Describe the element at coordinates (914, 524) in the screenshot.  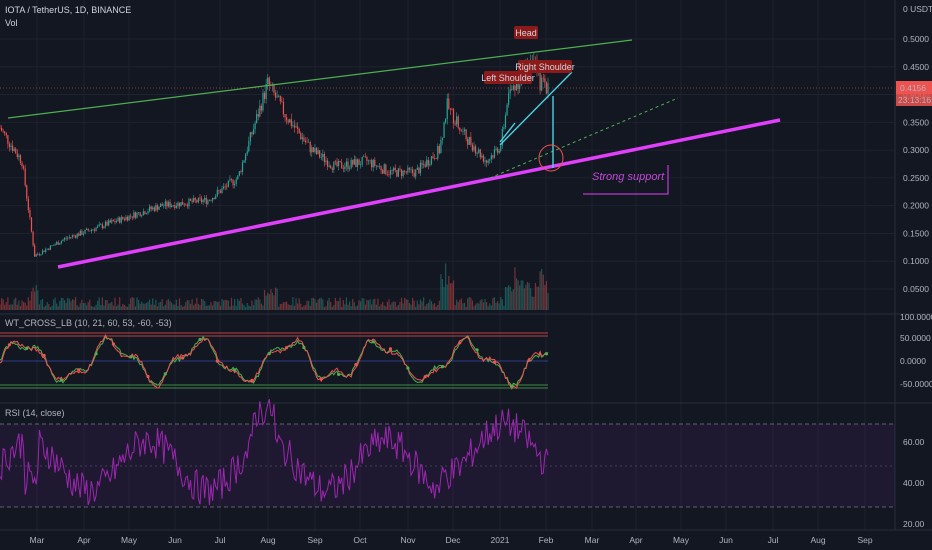
I see `rsi-tick-label: 20.00` at that location.